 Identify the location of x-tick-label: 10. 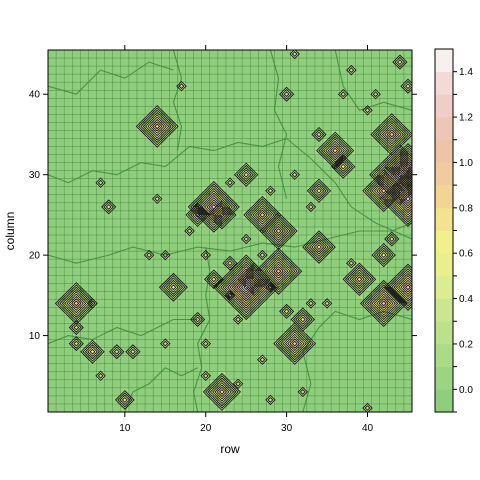
(125, 428).